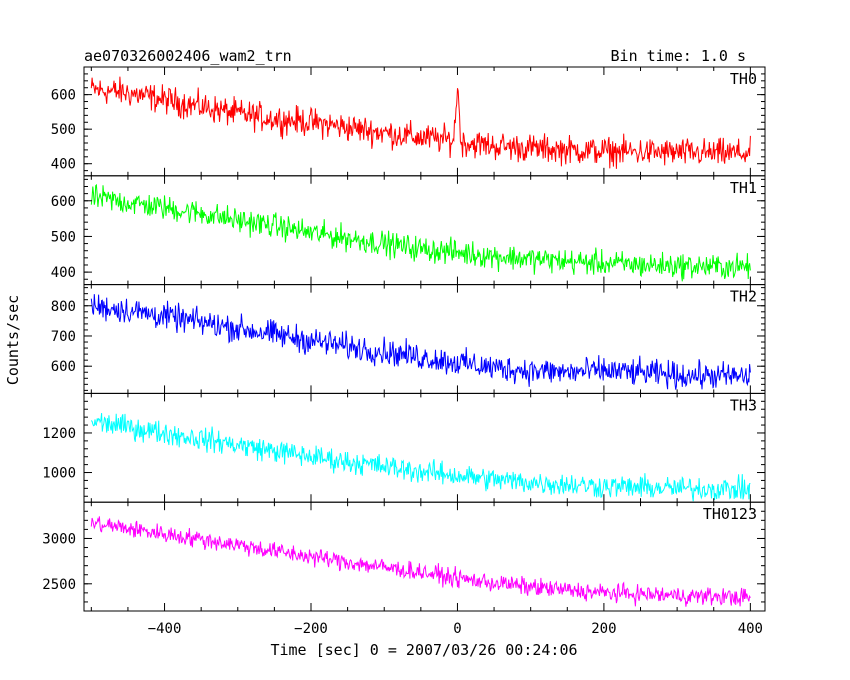 This screenshot has height=680, width=850. I want to click on series-line-th0, so click(420, 122).